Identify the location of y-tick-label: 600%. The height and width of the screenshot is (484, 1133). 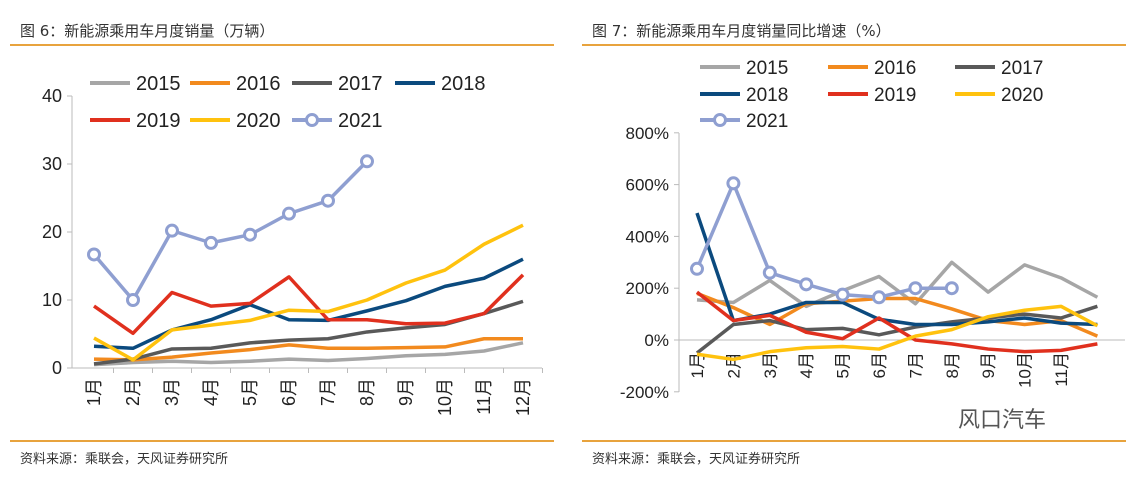
(647, 185).